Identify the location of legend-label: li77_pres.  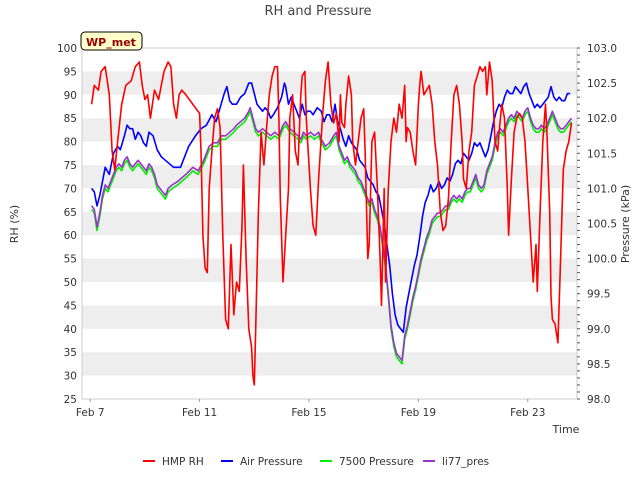
(465, 462).